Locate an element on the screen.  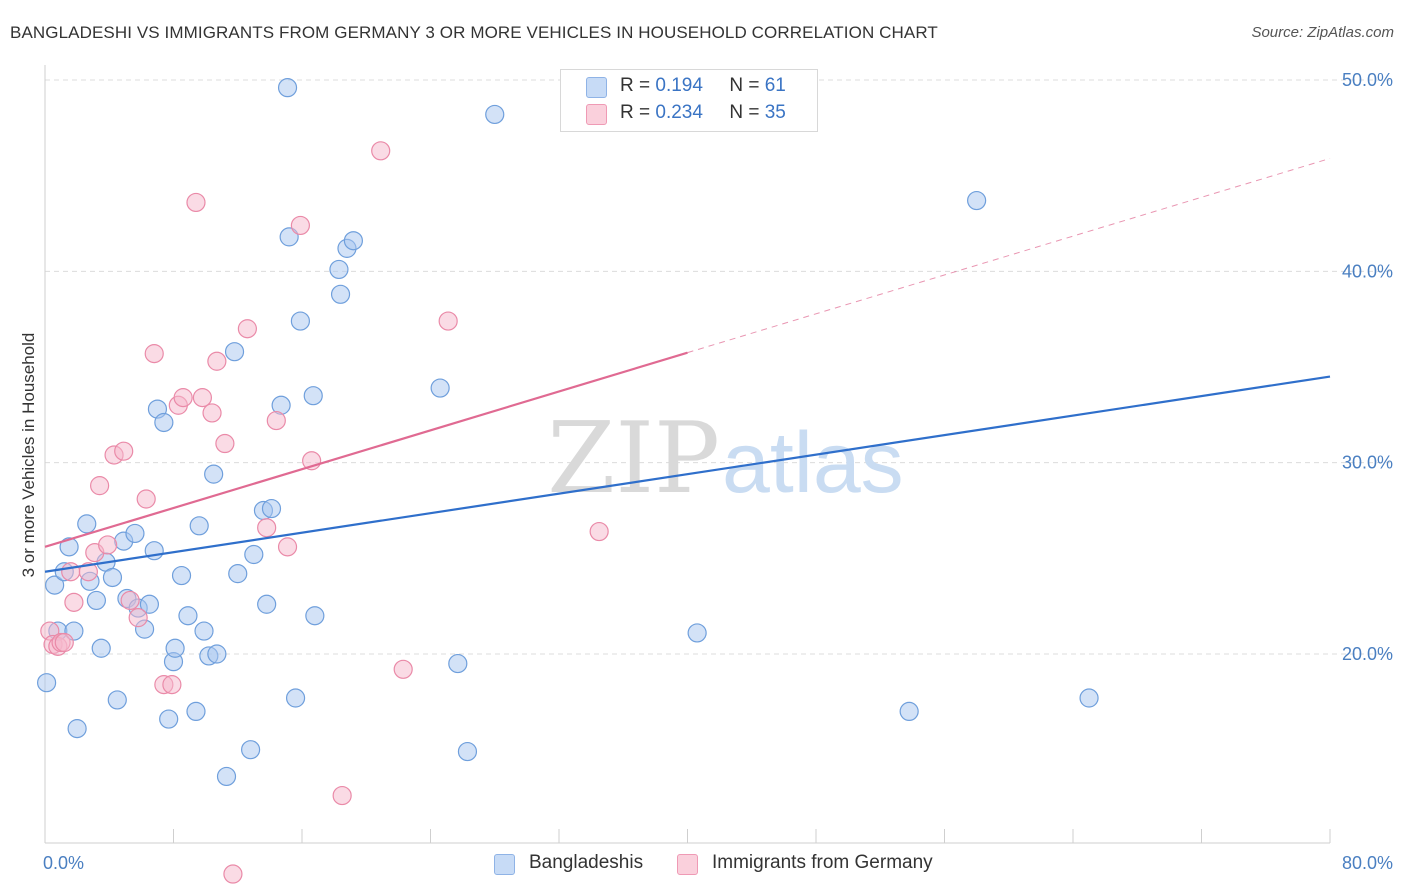
y-tick-label: 40.0% is located at coordinates (1367, 271).